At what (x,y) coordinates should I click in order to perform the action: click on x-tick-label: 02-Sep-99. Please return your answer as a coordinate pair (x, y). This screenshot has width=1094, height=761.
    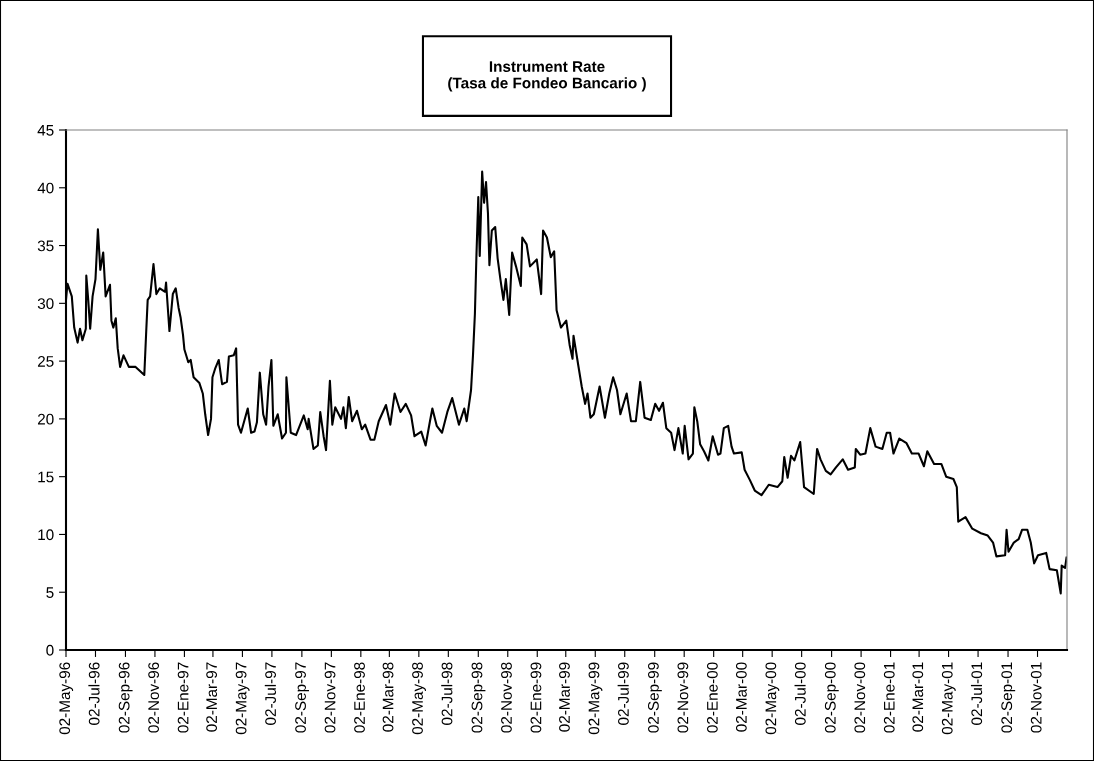
    Looking at the image, I should click on (654, 697).